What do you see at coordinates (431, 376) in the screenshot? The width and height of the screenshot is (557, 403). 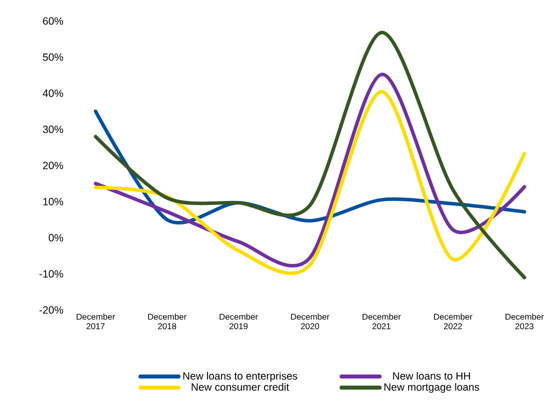 I see `legend-label: New loans to HH` at bounding box center [431, 376].